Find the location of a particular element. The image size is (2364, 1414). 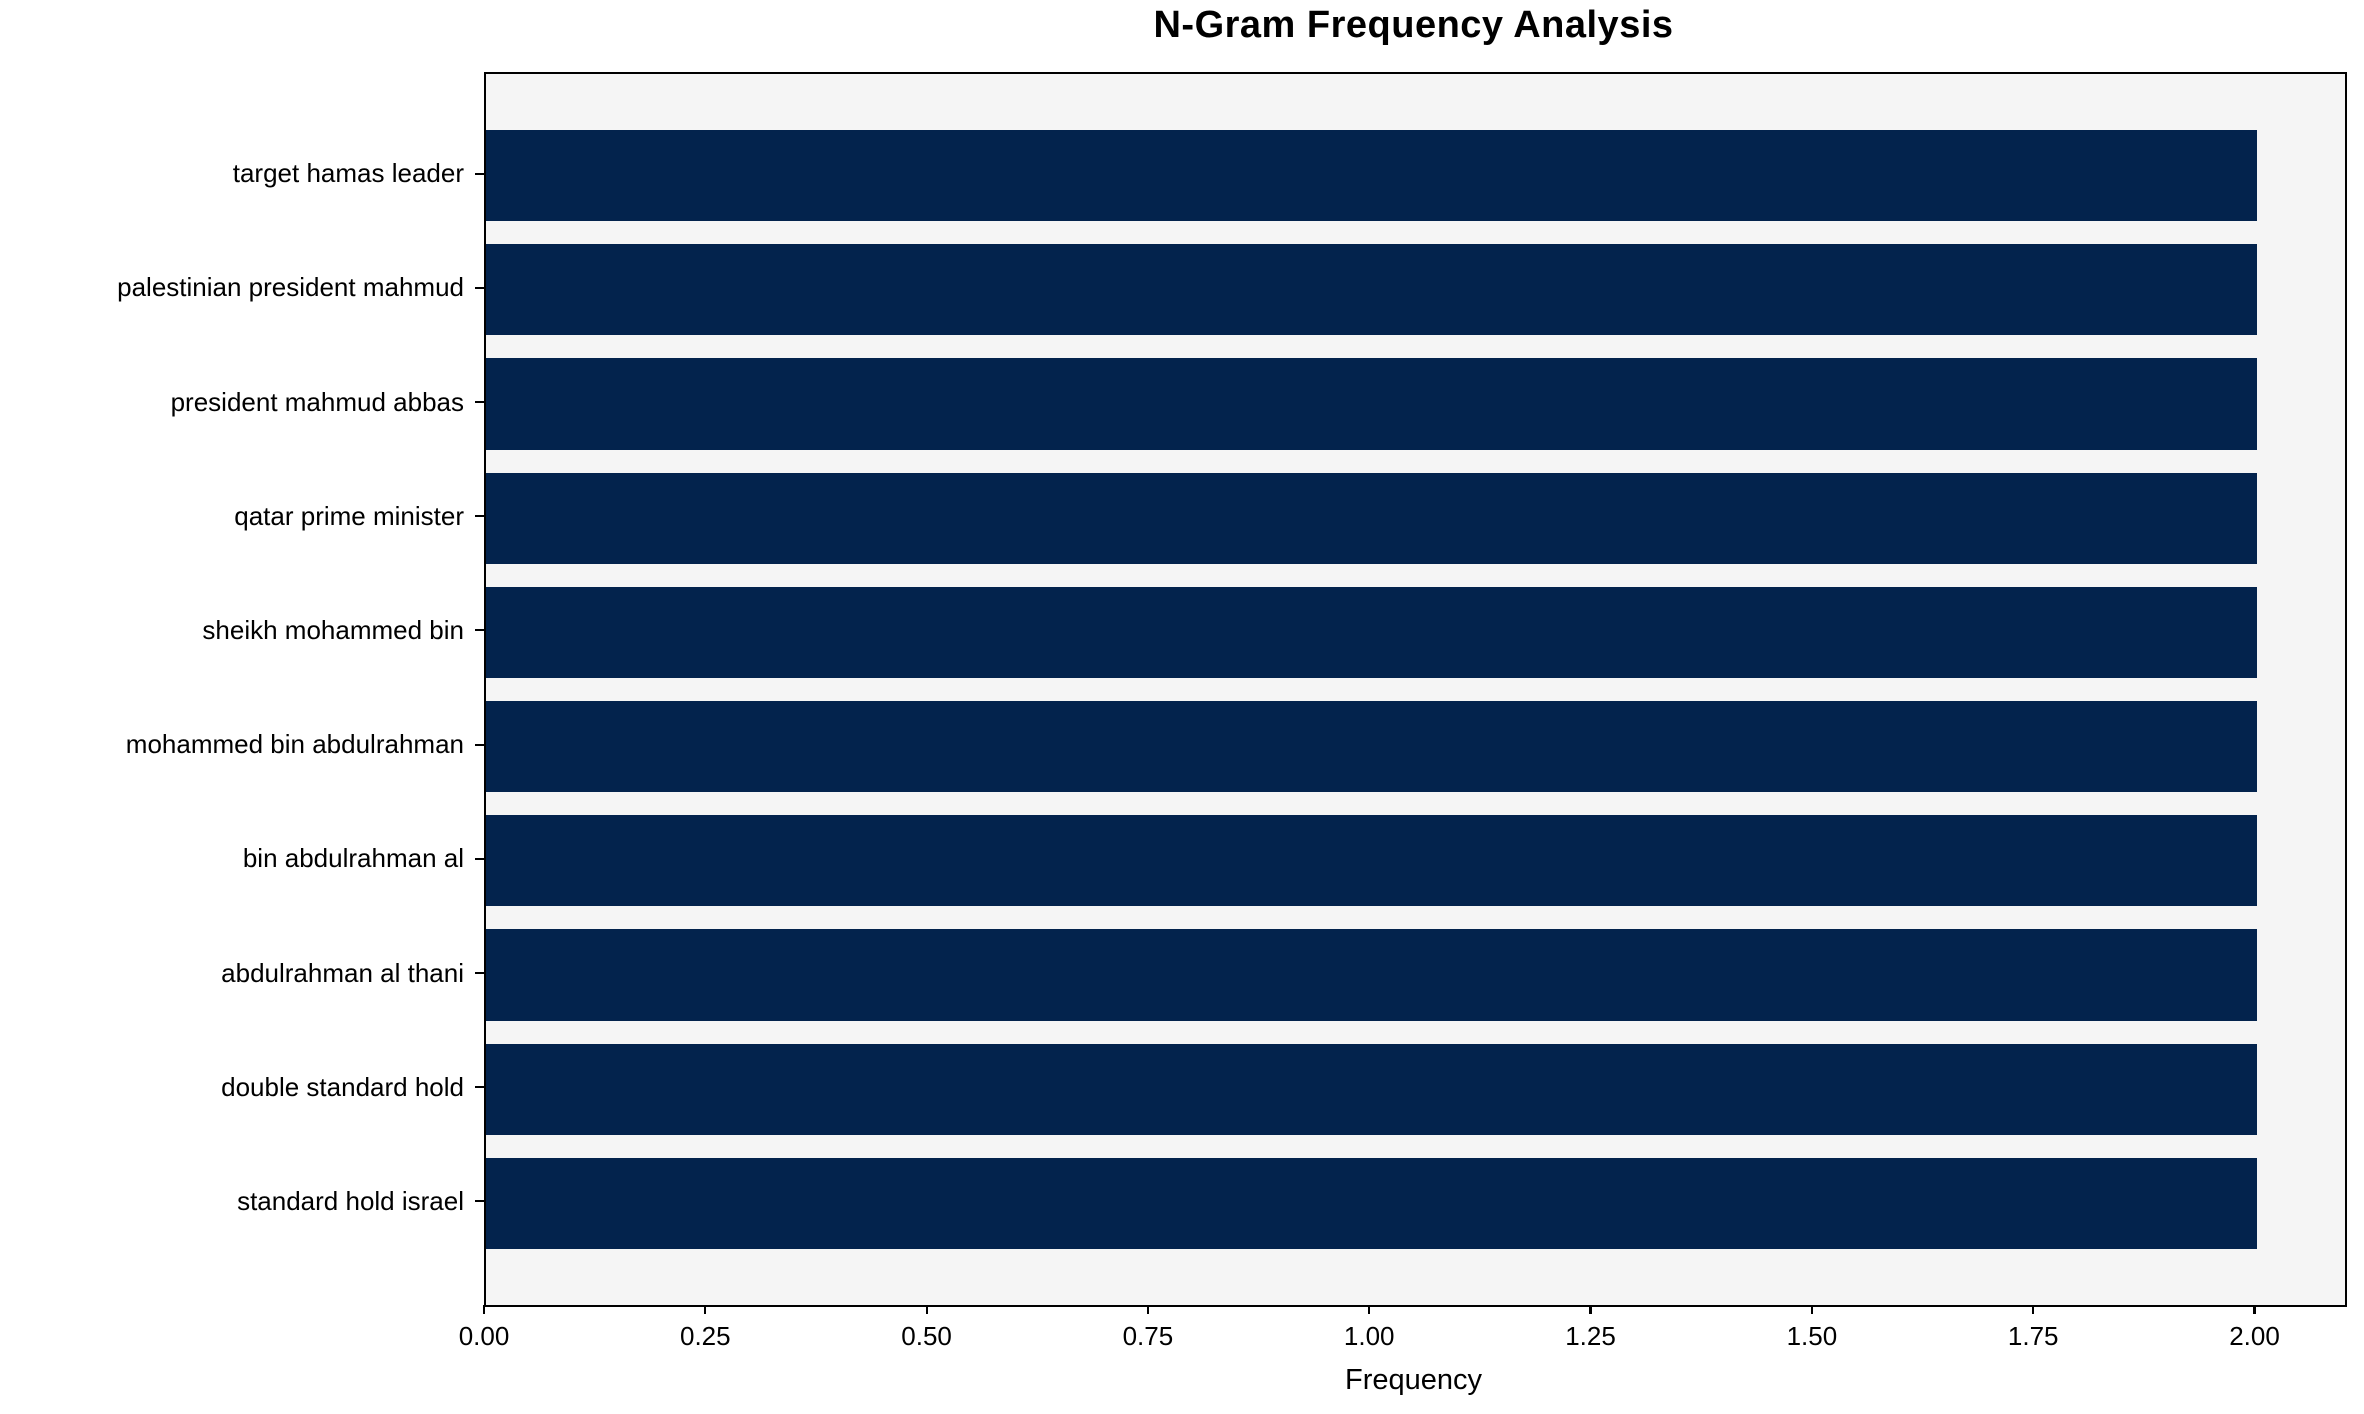

y-tick-label: bin abdulrahman al is located at coordinates (353, 858).